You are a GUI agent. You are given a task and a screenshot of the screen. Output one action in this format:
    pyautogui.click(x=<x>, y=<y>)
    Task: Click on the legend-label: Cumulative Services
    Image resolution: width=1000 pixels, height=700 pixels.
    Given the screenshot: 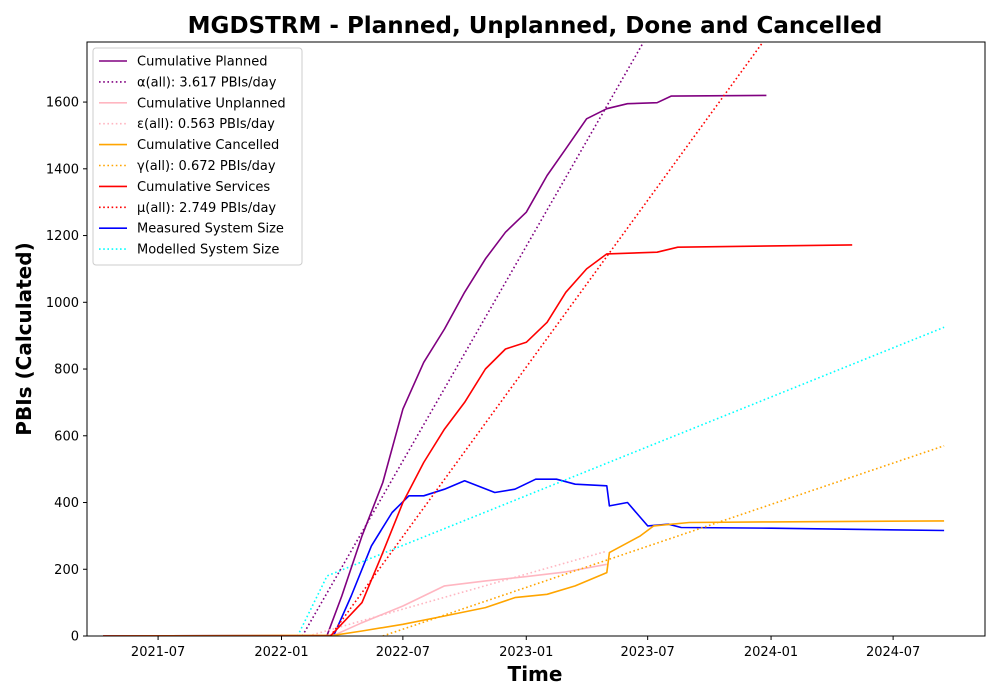 What is the action you would take?
    pyautogui.click(x=203, y=187)
    